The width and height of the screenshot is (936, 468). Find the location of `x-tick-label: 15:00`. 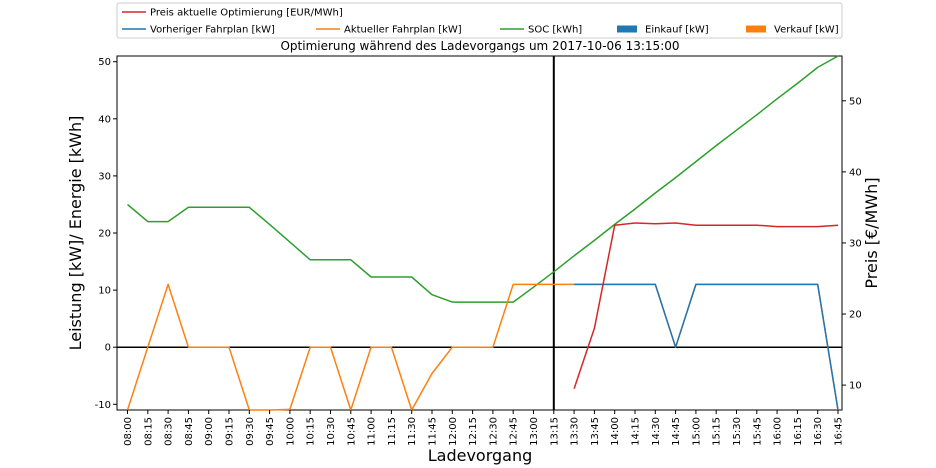

x-tick-label: 15:00 is located at coordinates (696, 431).